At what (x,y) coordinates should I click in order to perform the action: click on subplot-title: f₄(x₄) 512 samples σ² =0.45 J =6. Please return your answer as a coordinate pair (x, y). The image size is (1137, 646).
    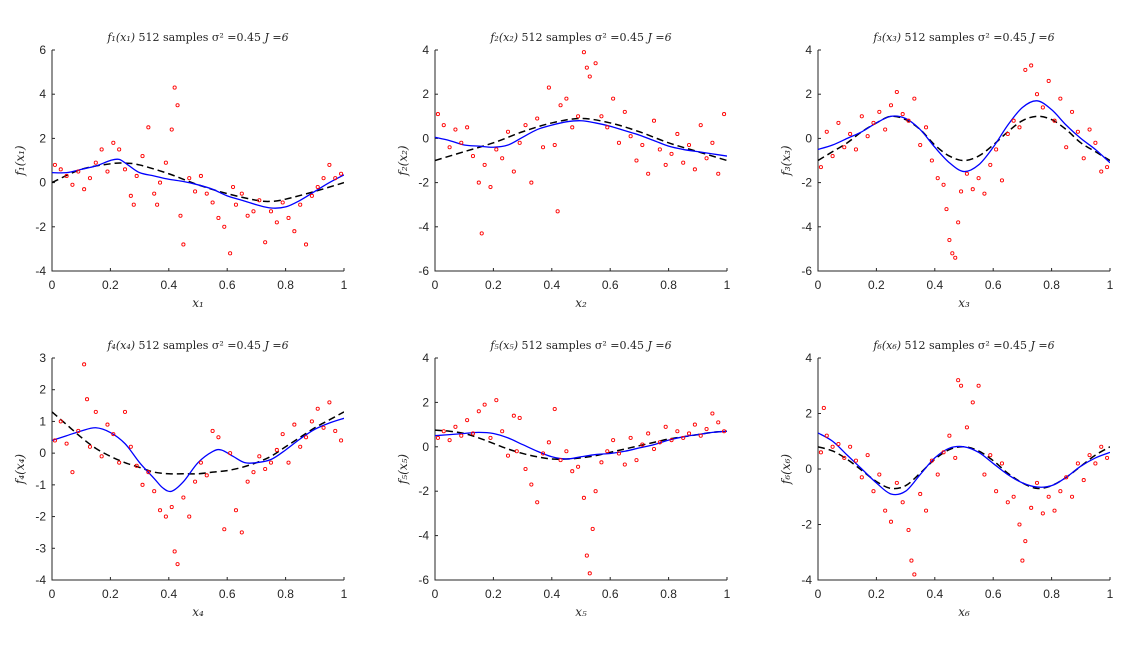
    Looking at the image, I should click on (197, 345).